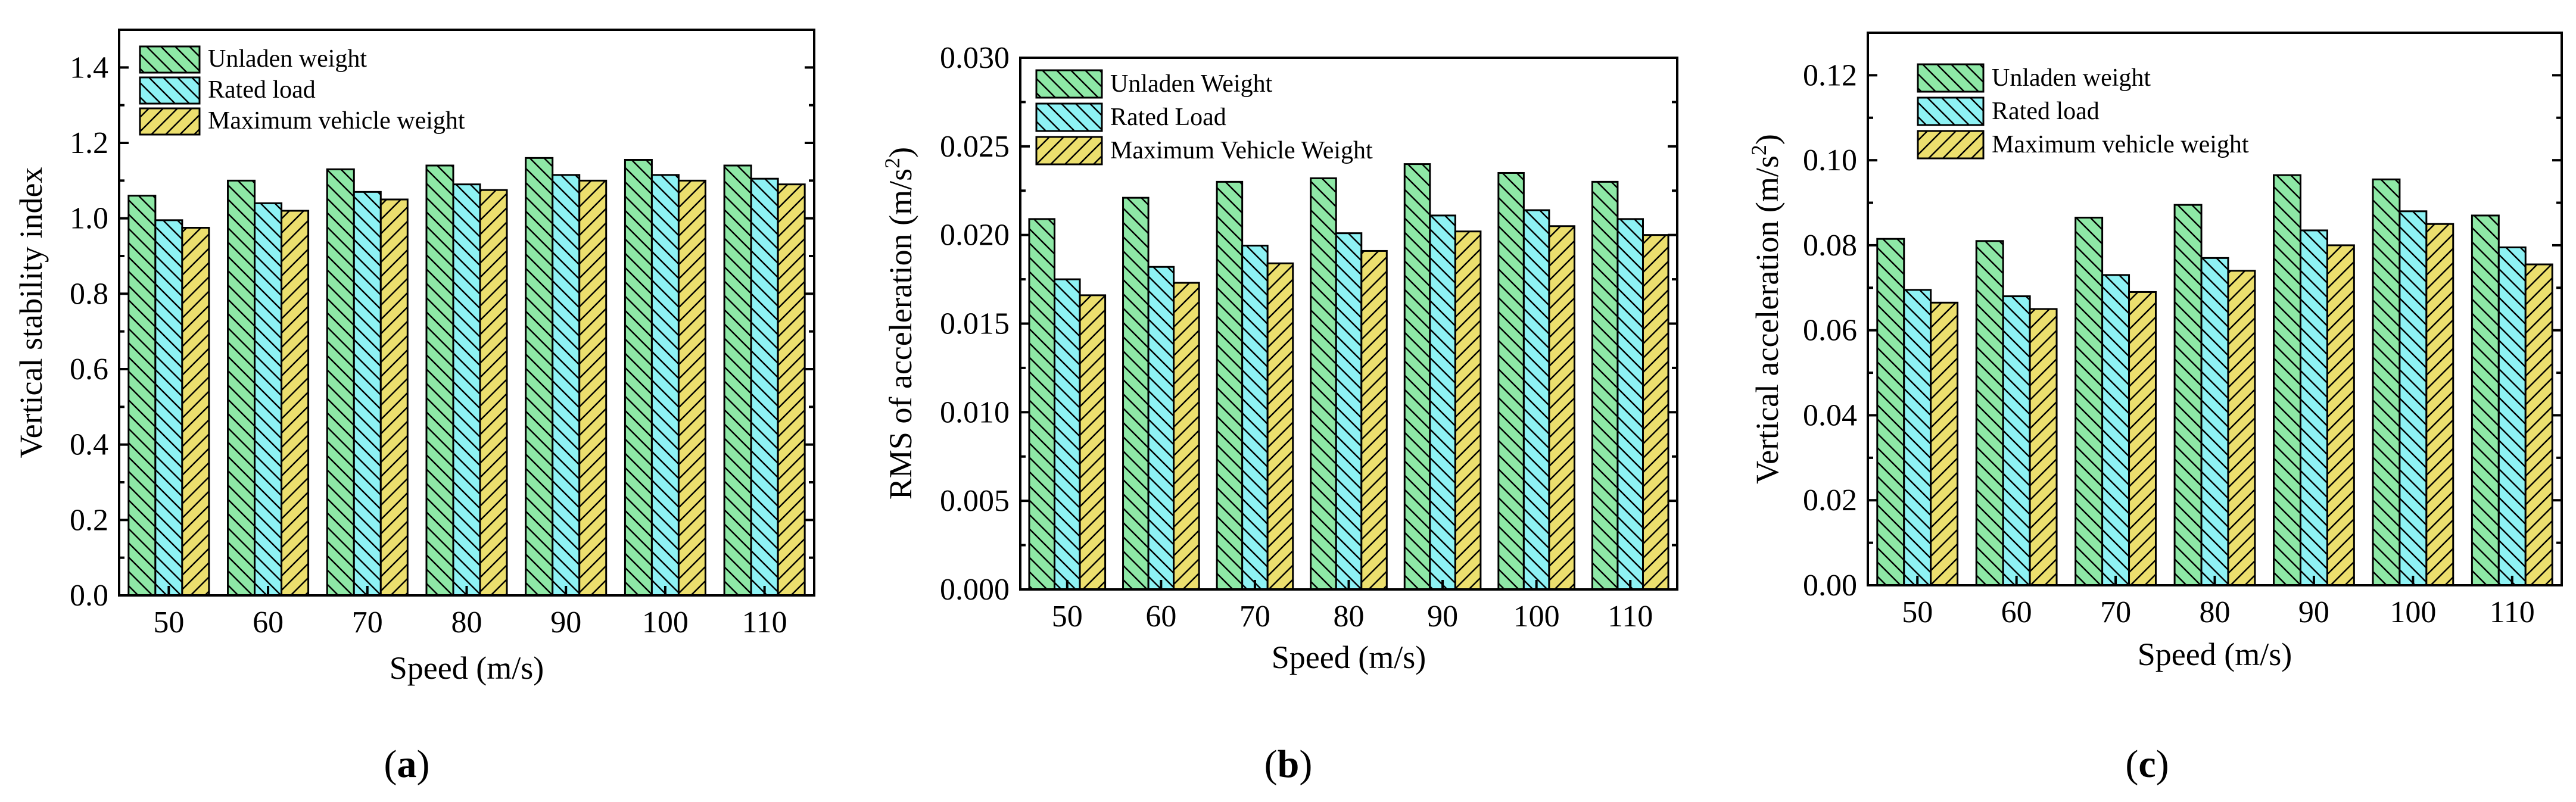  What do you see at coordinates (262, 90) in the screenshot?
I see `legend-label-a-rated: Rated load` at bounding box center [262, 90].